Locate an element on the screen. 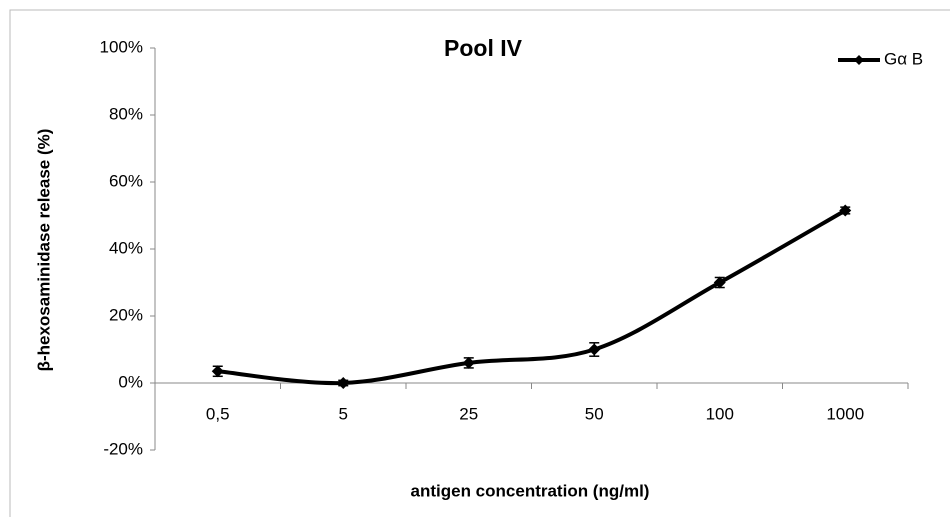  y-tick-label: 80% is located at coordinates (126, 113).